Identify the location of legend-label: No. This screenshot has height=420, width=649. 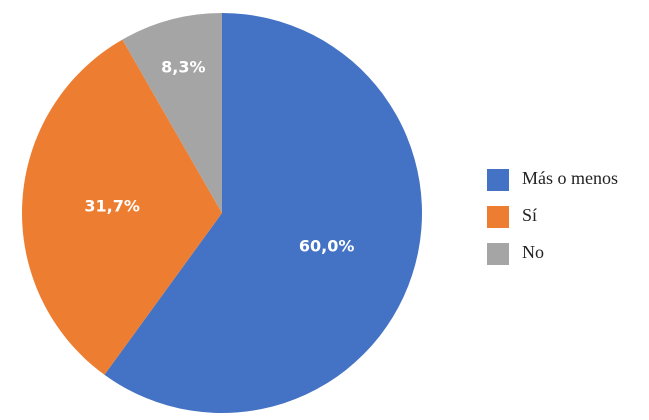
(533, 252).